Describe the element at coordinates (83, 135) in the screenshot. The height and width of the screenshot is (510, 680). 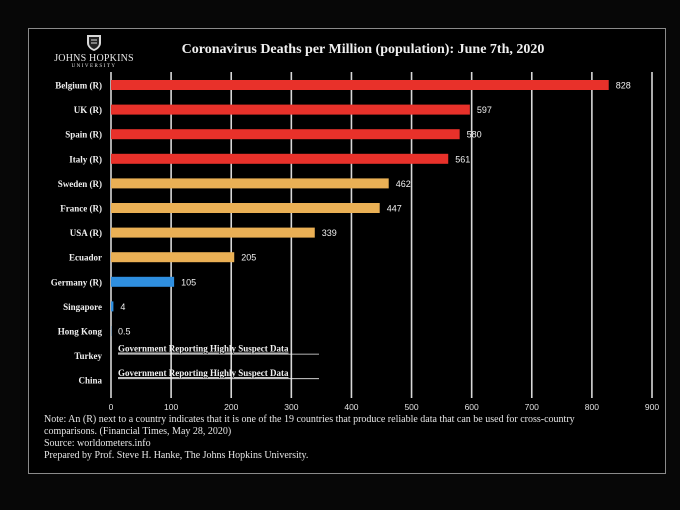
I see `category-label: Spain (R)` at that location.